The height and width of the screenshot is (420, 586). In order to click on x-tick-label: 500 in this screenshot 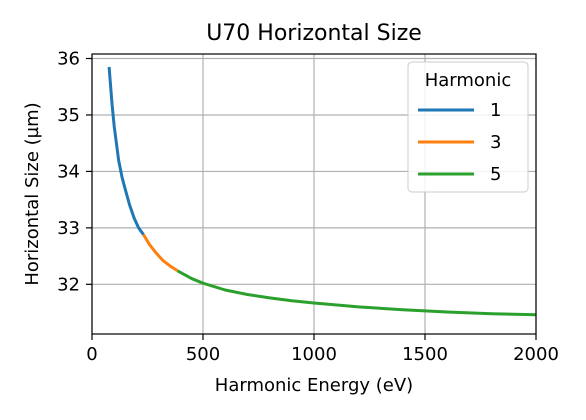, I will do `click(203, 354)`.